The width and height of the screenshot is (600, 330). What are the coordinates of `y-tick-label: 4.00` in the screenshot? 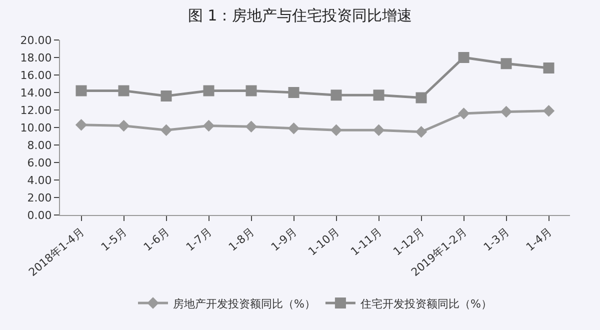 It's located at (39, 180).